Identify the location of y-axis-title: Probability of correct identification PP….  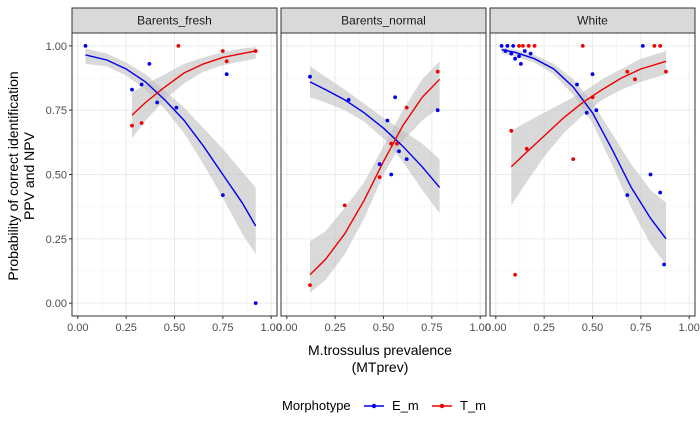
(21, 175).